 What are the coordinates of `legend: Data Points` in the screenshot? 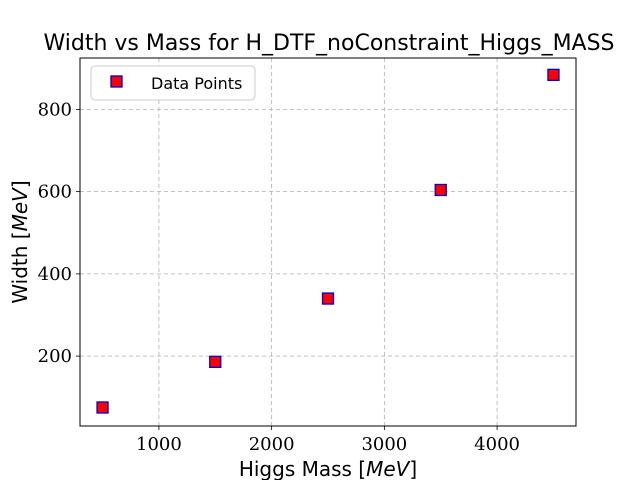 It's located at (173, 83).